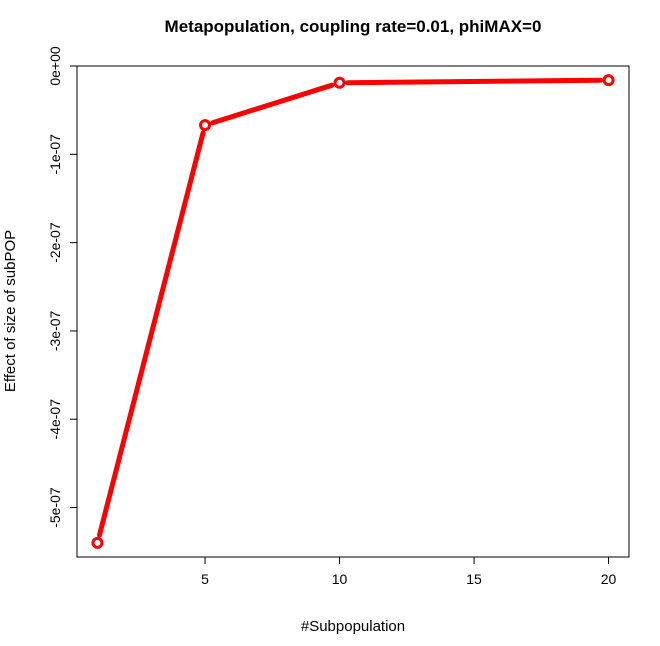 This screenshot has width=660, height=646. What do you see at coordinates (340, 579) in the screenshot?
I see `x-tick-label: 10` at bounding box center [340, 579].